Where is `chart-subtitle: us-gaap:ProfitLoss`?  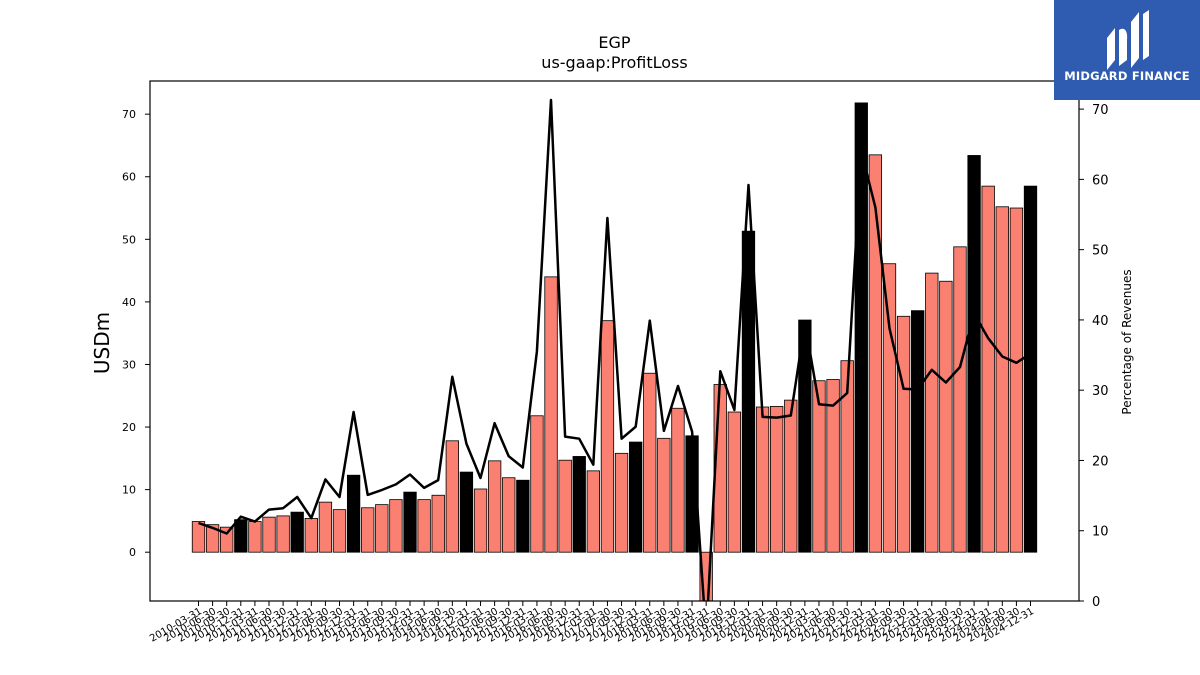 chart-subtitle: us-gaap:ProfitLoss is located at coordinates (614, 62).